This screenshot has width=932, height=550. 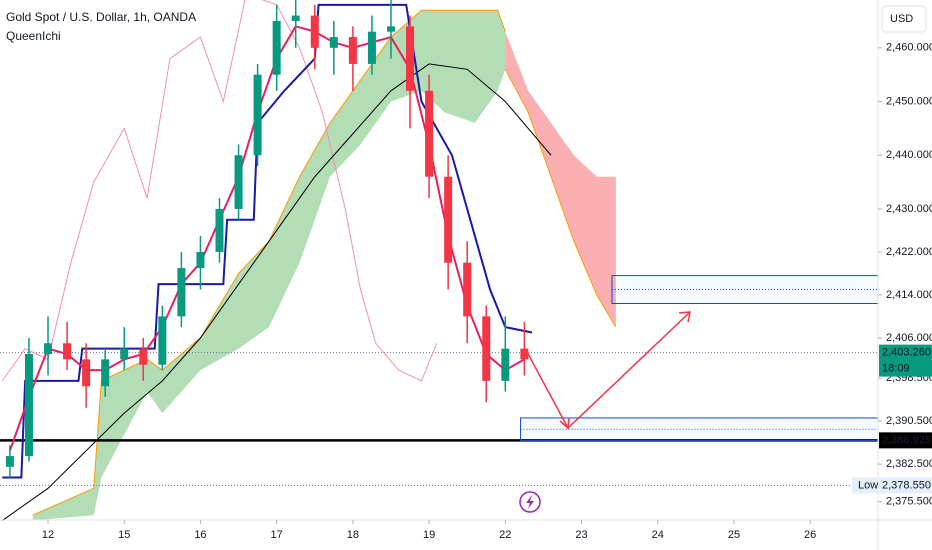 I want to click on x-tick-label: 22, so click(x=505, y=535).